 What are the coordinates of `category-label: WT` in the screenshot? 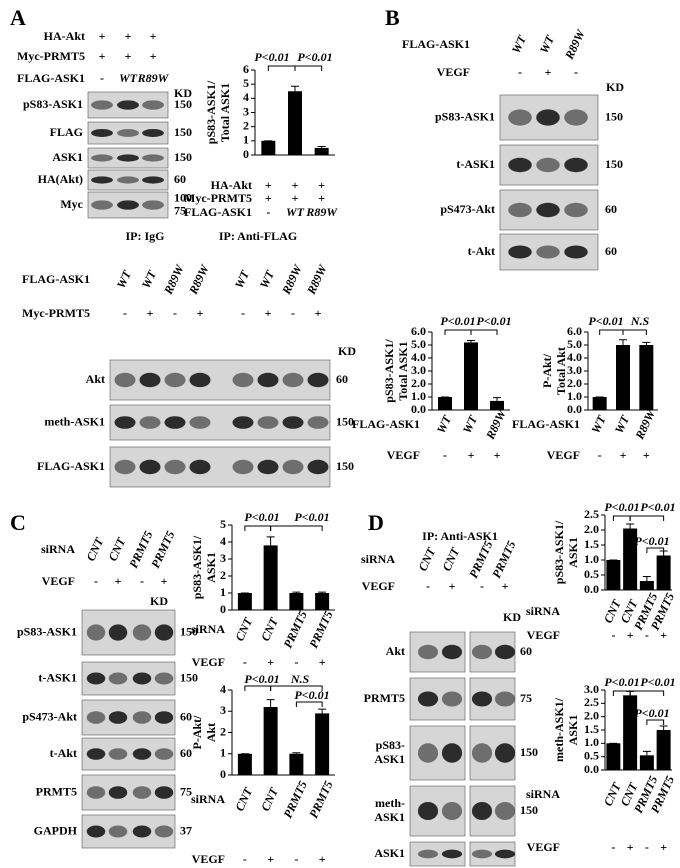 It's located at (295, 212).